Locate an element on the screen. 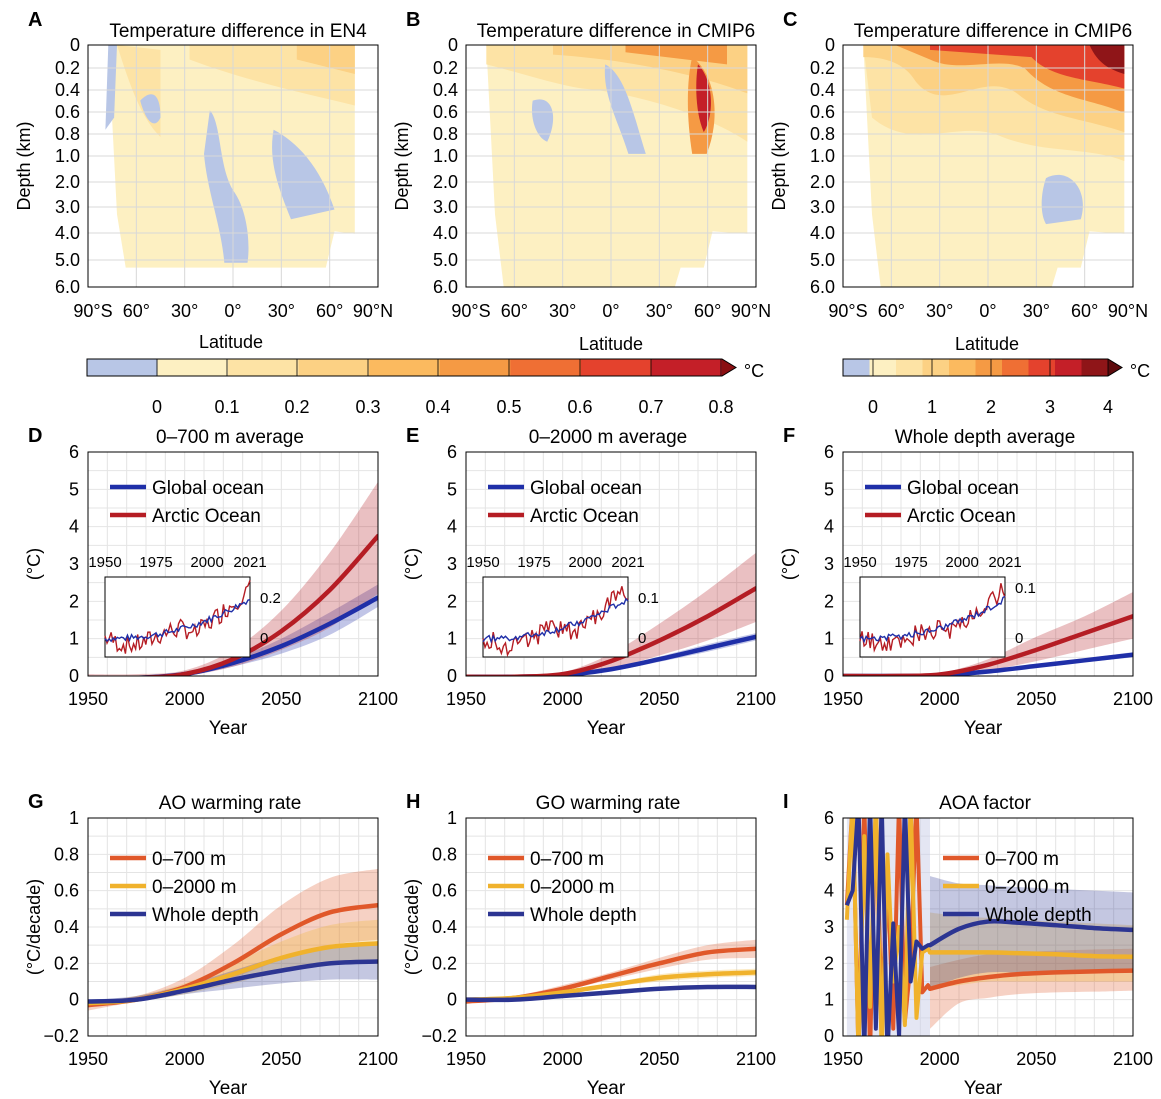  panel-title: 0–700 m average is located at coordinates (230, 437).